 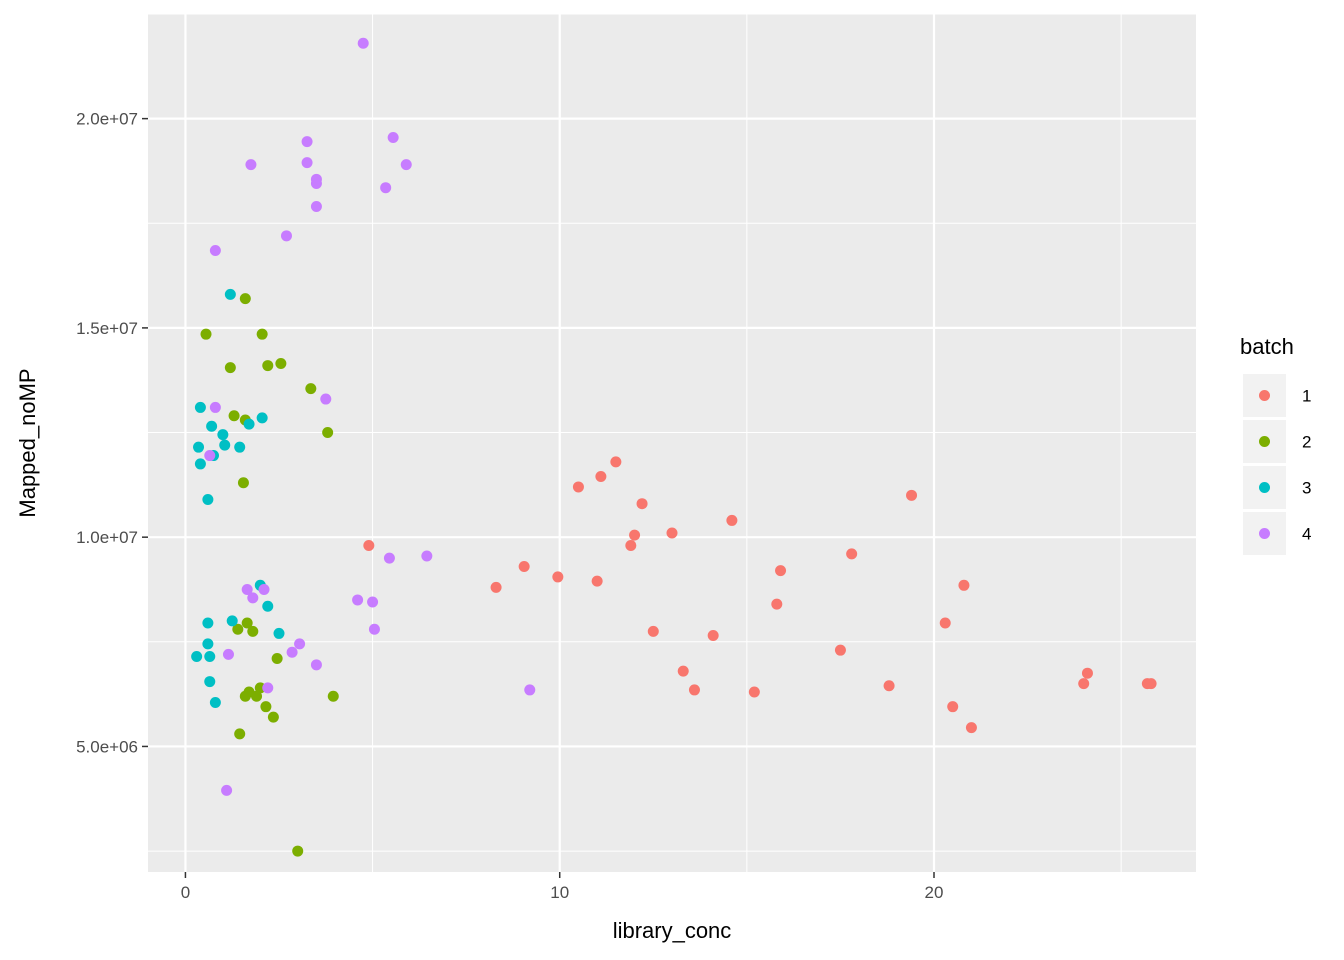 I want to click on y-tick-label: 1.5e+07, so click(x=107, y=328).